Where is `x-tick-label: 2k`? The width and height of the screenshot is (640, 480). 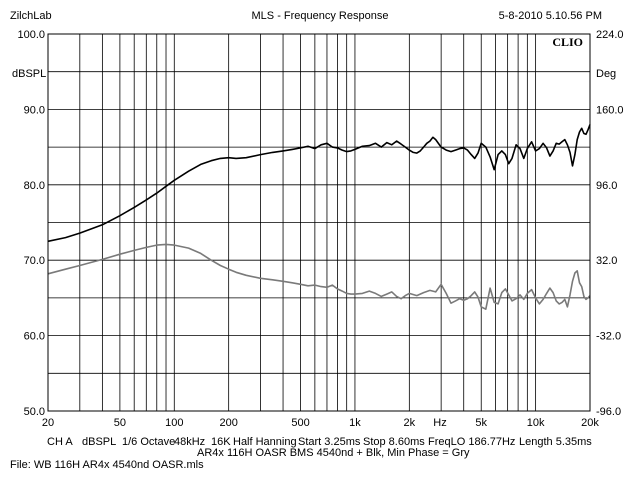 x-tick-label: 2k is located at coordinates (410, 423).